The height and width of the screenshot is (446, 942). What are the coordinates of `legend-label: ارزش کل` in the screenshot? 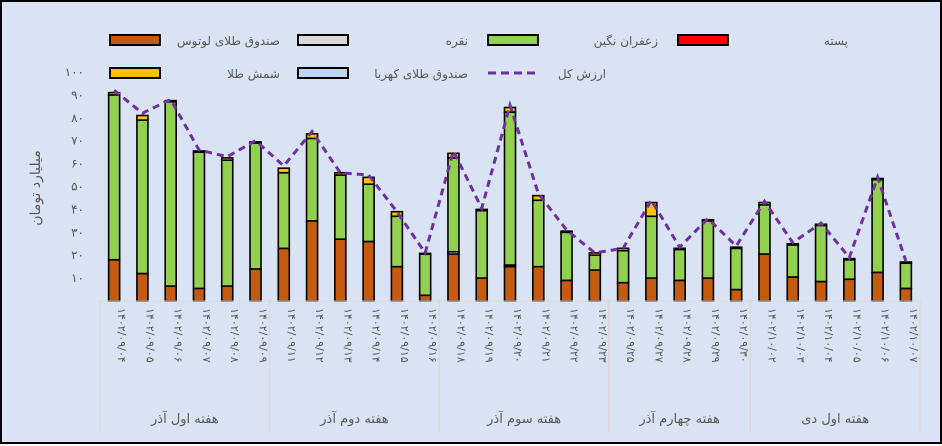 It's located at (582, 74).